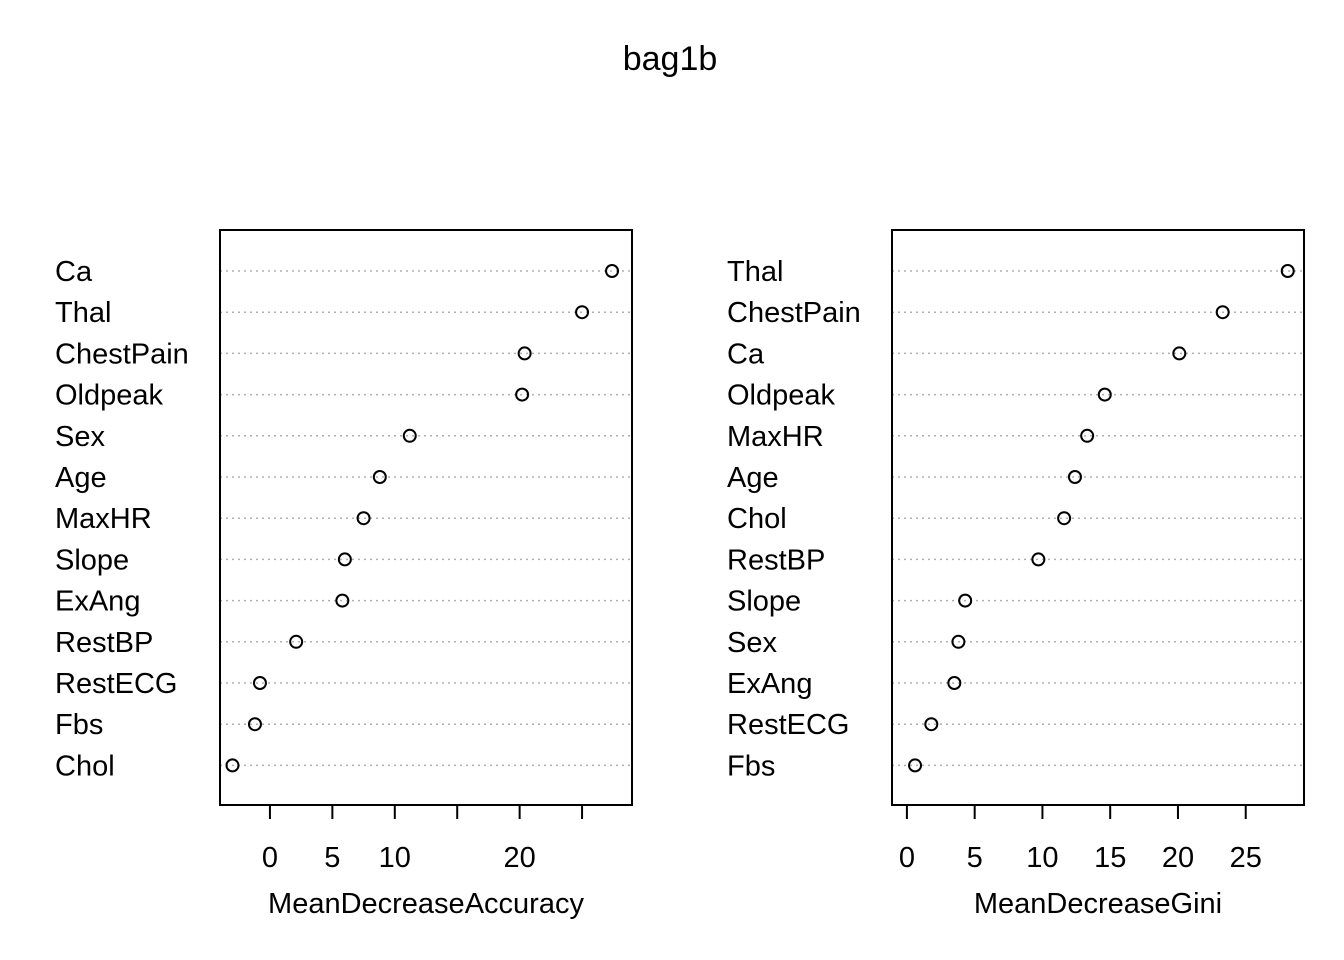  What do you see at coordinates (670, 59) in the screenshot?
I see `chart-title: bag1b` at bounding box center [670, 59].